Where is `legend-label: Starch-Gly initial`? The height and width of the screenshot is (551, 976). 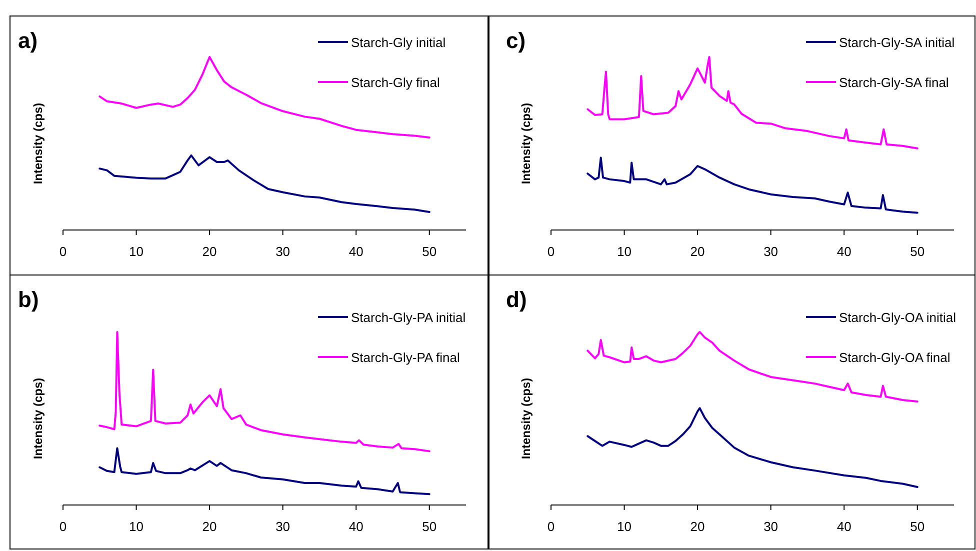 legend-label: Starch-Gly initial is located at coordinates (398, 42).